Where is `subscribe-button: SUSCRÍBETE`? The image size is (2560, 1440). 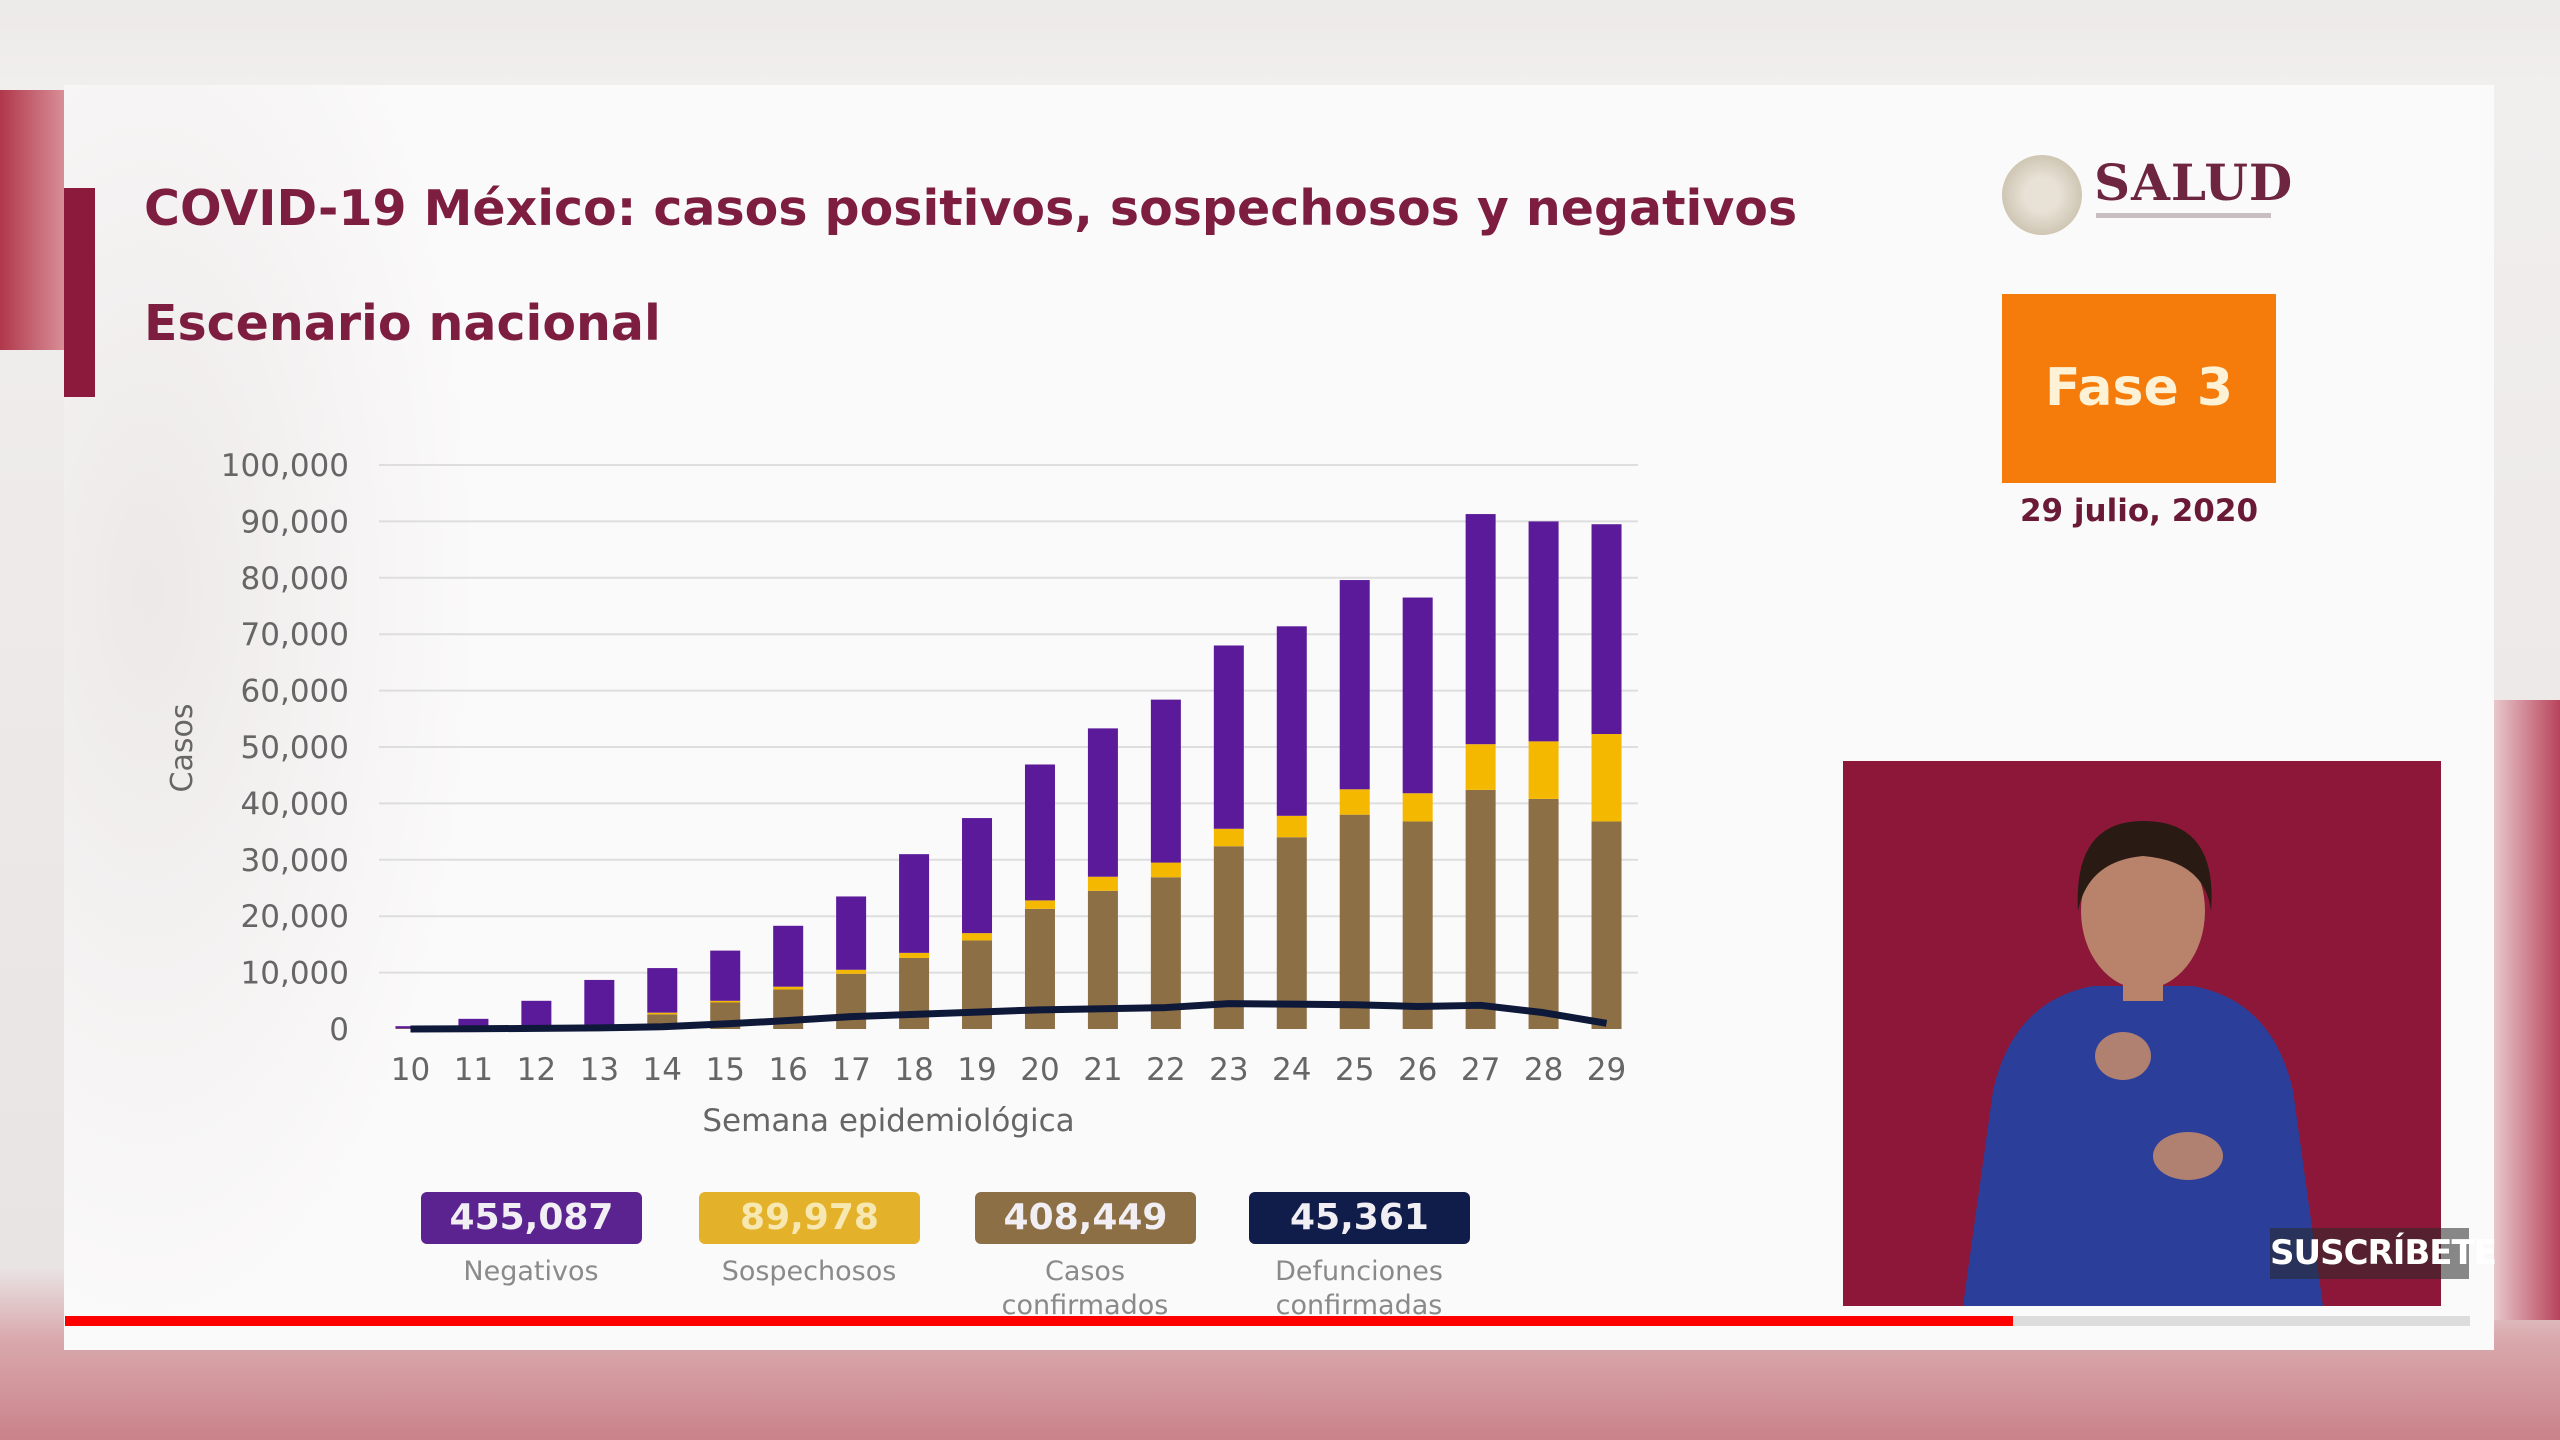 subscribe-button: SUSCRÍBETE is located at coordinates (2383, 1253).